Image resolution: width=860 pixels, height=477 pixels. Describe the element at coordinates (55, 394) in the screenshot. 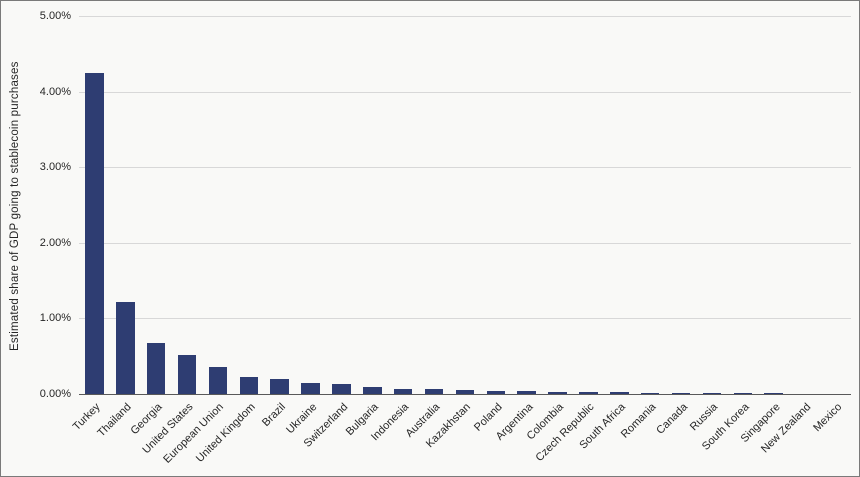

I see `y-tick-label: 0.00%` at that location.